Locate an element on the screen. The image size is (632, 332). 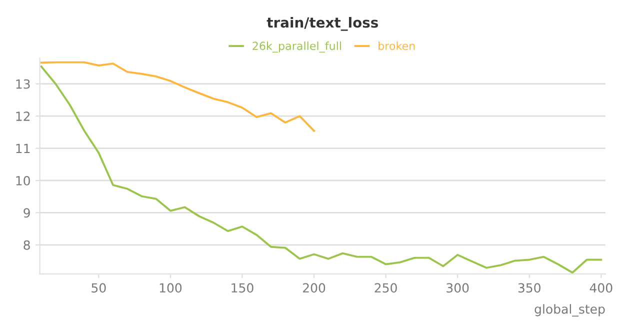
legend-label: 26k_parallel_full is located at coordinates (296, 47).